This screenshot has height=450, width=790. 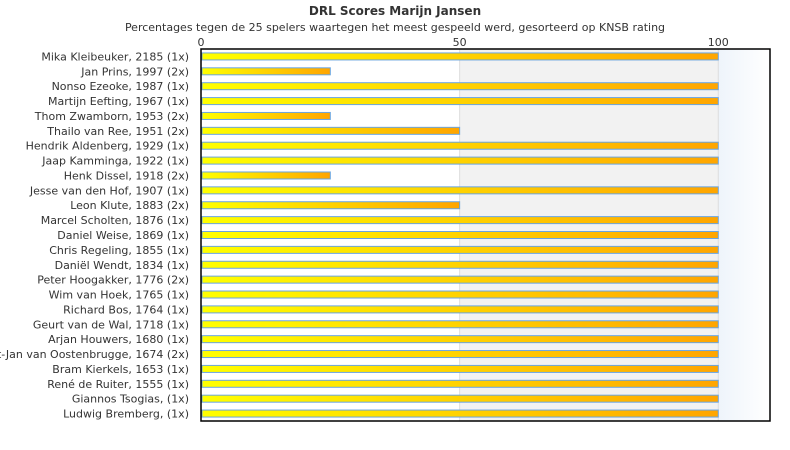 What do you see at coordinates (120, 86) in the screenshot?
I see `y-tick-label: Nonso Ezeoke, 1987 (1x)` at bounding box center [120, 86].